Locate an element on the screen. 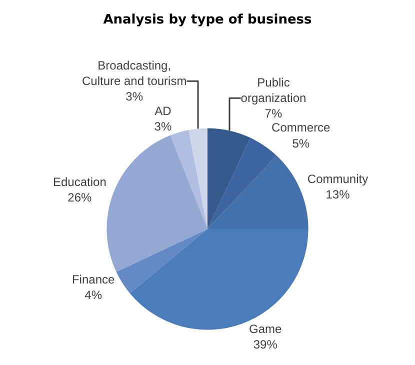 The width and height of the screenshot is (415, 365). slice-label: Finance is located at coordinates (93, 279).